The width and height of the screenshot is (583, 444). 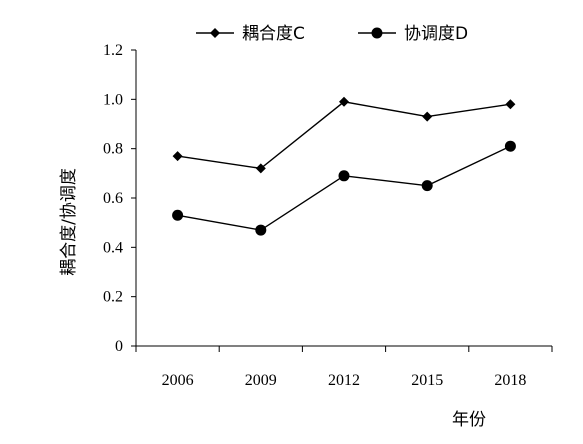 I want to click on legend: 耦合度C 协调度D, so click(x=332, y=34).